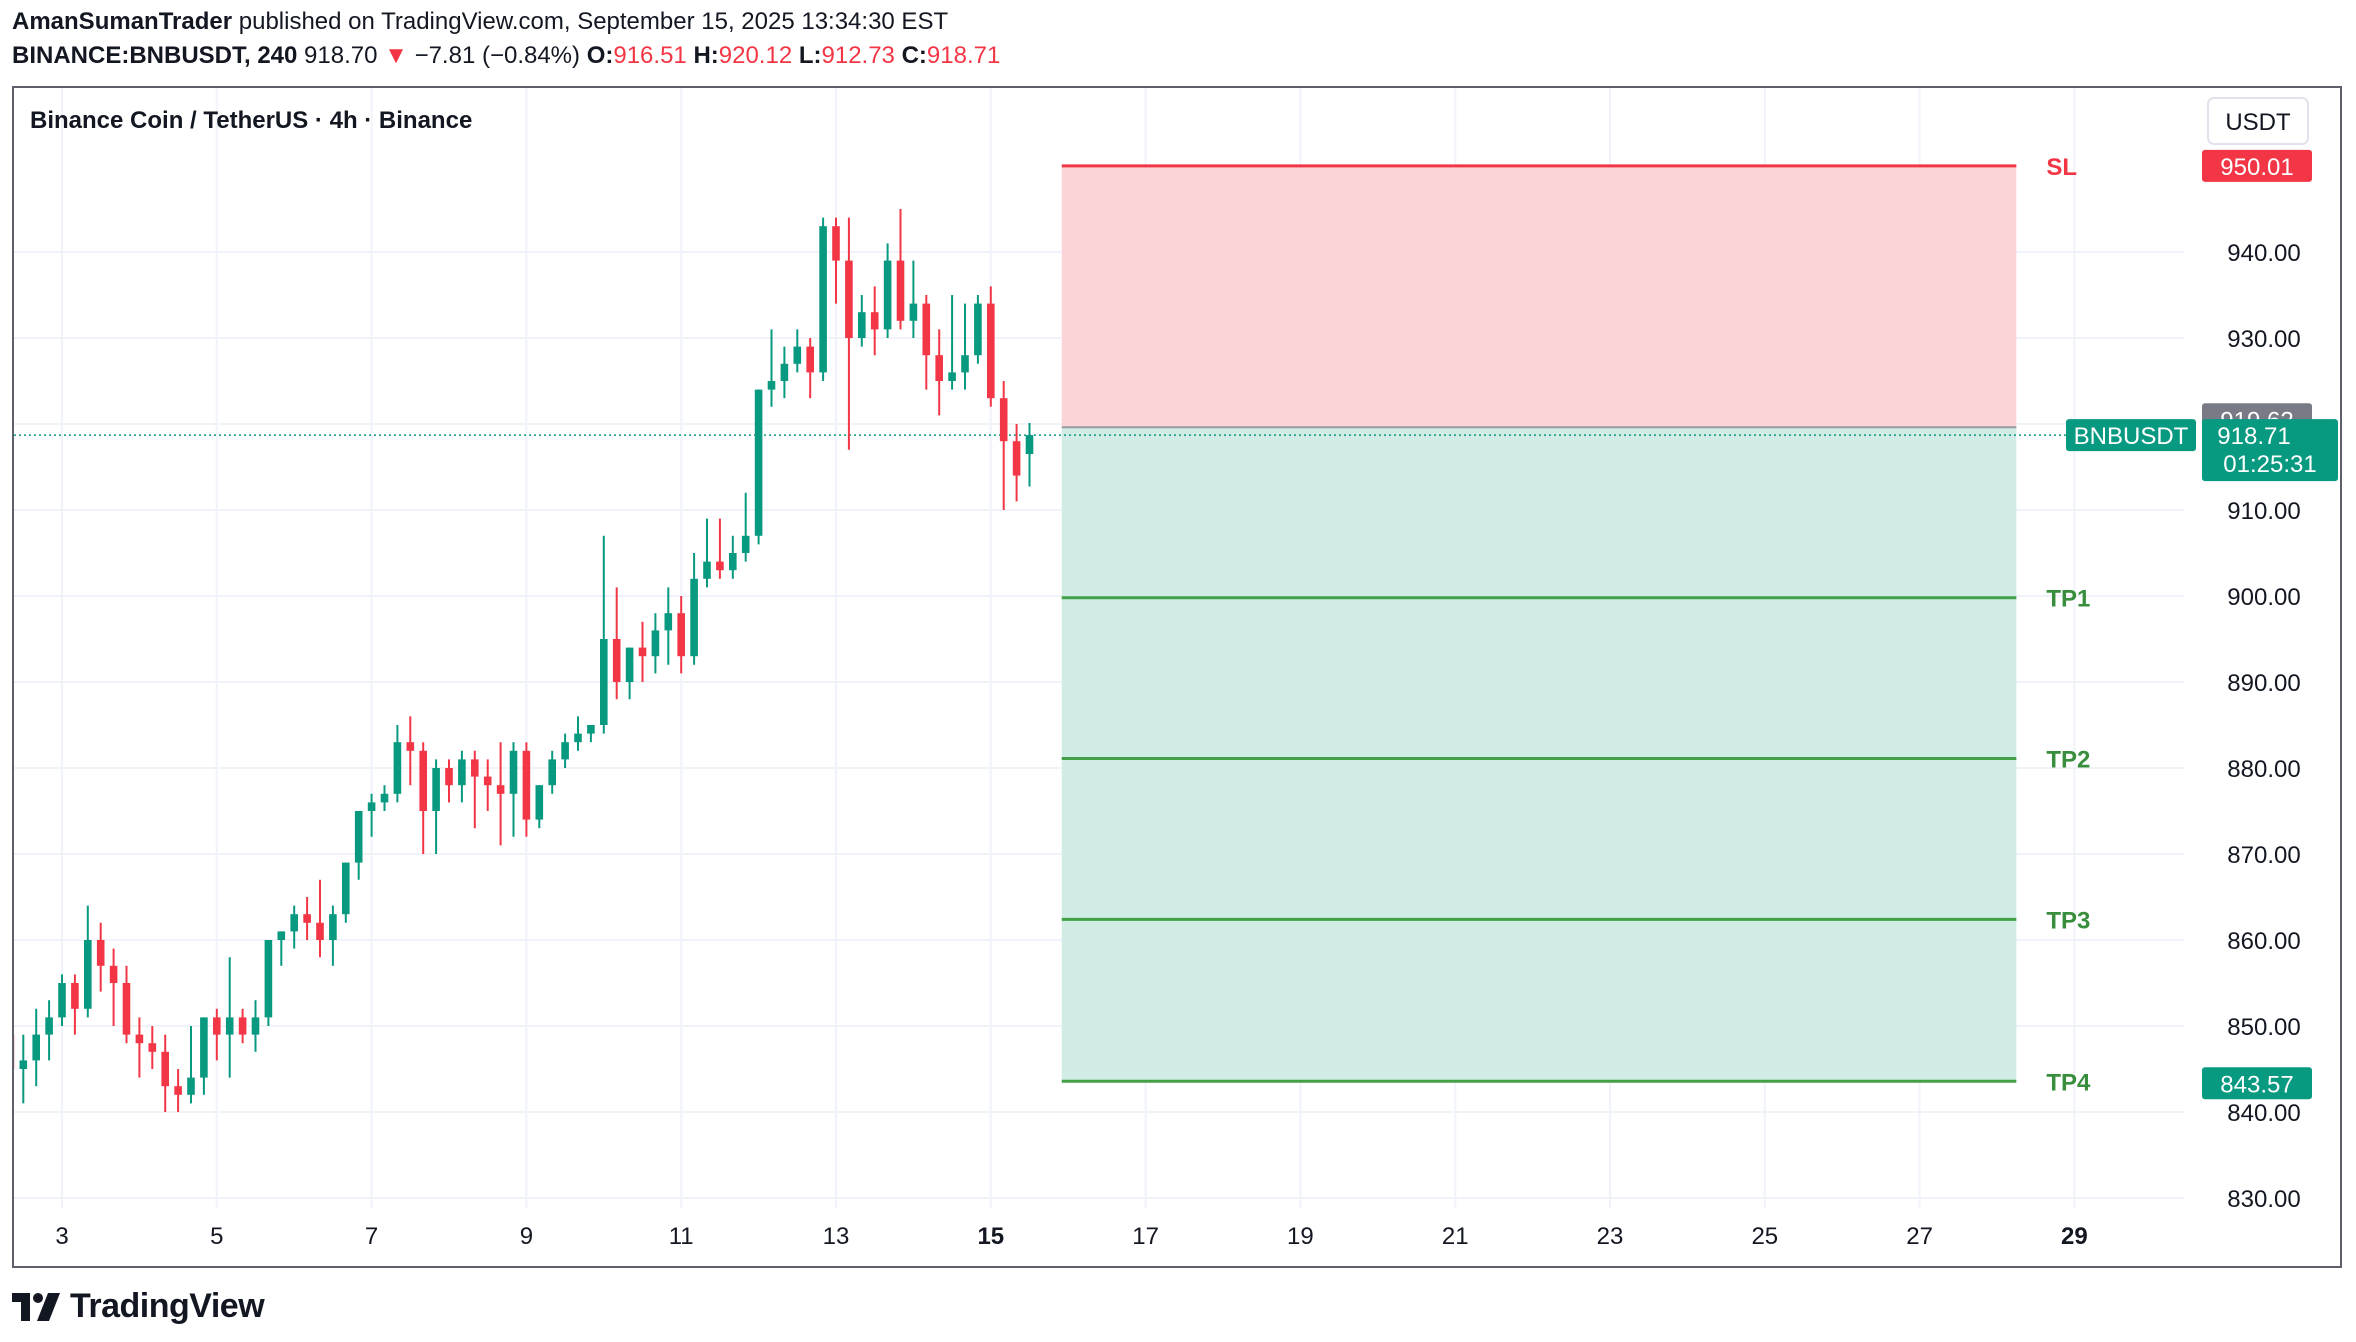  I want to click on author-name: AmanSumanTrader, so click(122, 21).